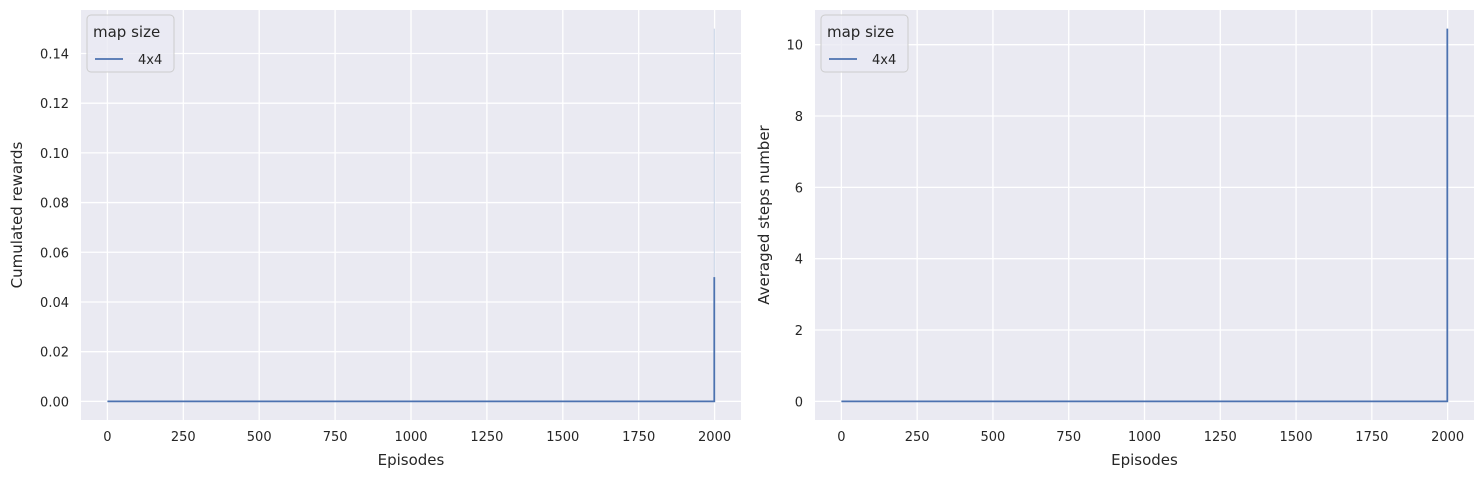 This screenshot has height=484, width=1484. What do you see at coordinates (54, 303) in the screenshot?
I see `y-tick-label: 0.04` at bounding box center [54, 303].